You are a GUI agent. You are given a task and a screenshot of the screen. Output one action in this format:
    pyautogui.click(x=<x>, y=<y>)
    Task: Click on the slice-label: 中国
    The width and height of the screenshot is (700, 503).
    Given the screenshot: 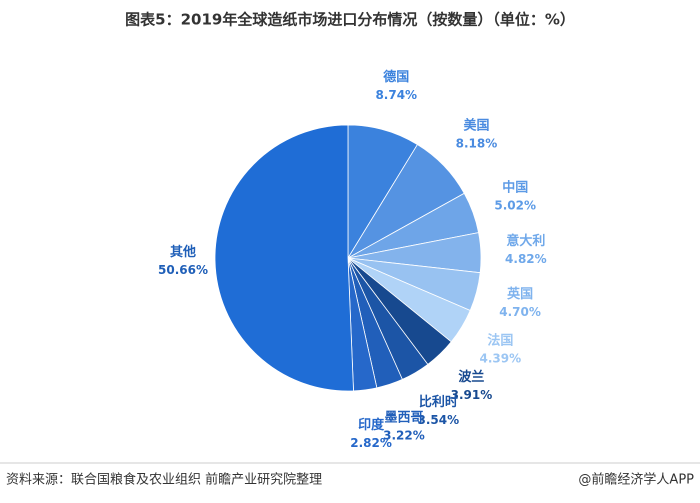 What is the action you would take?
    pyautogui.click(x=515, y=187)
    